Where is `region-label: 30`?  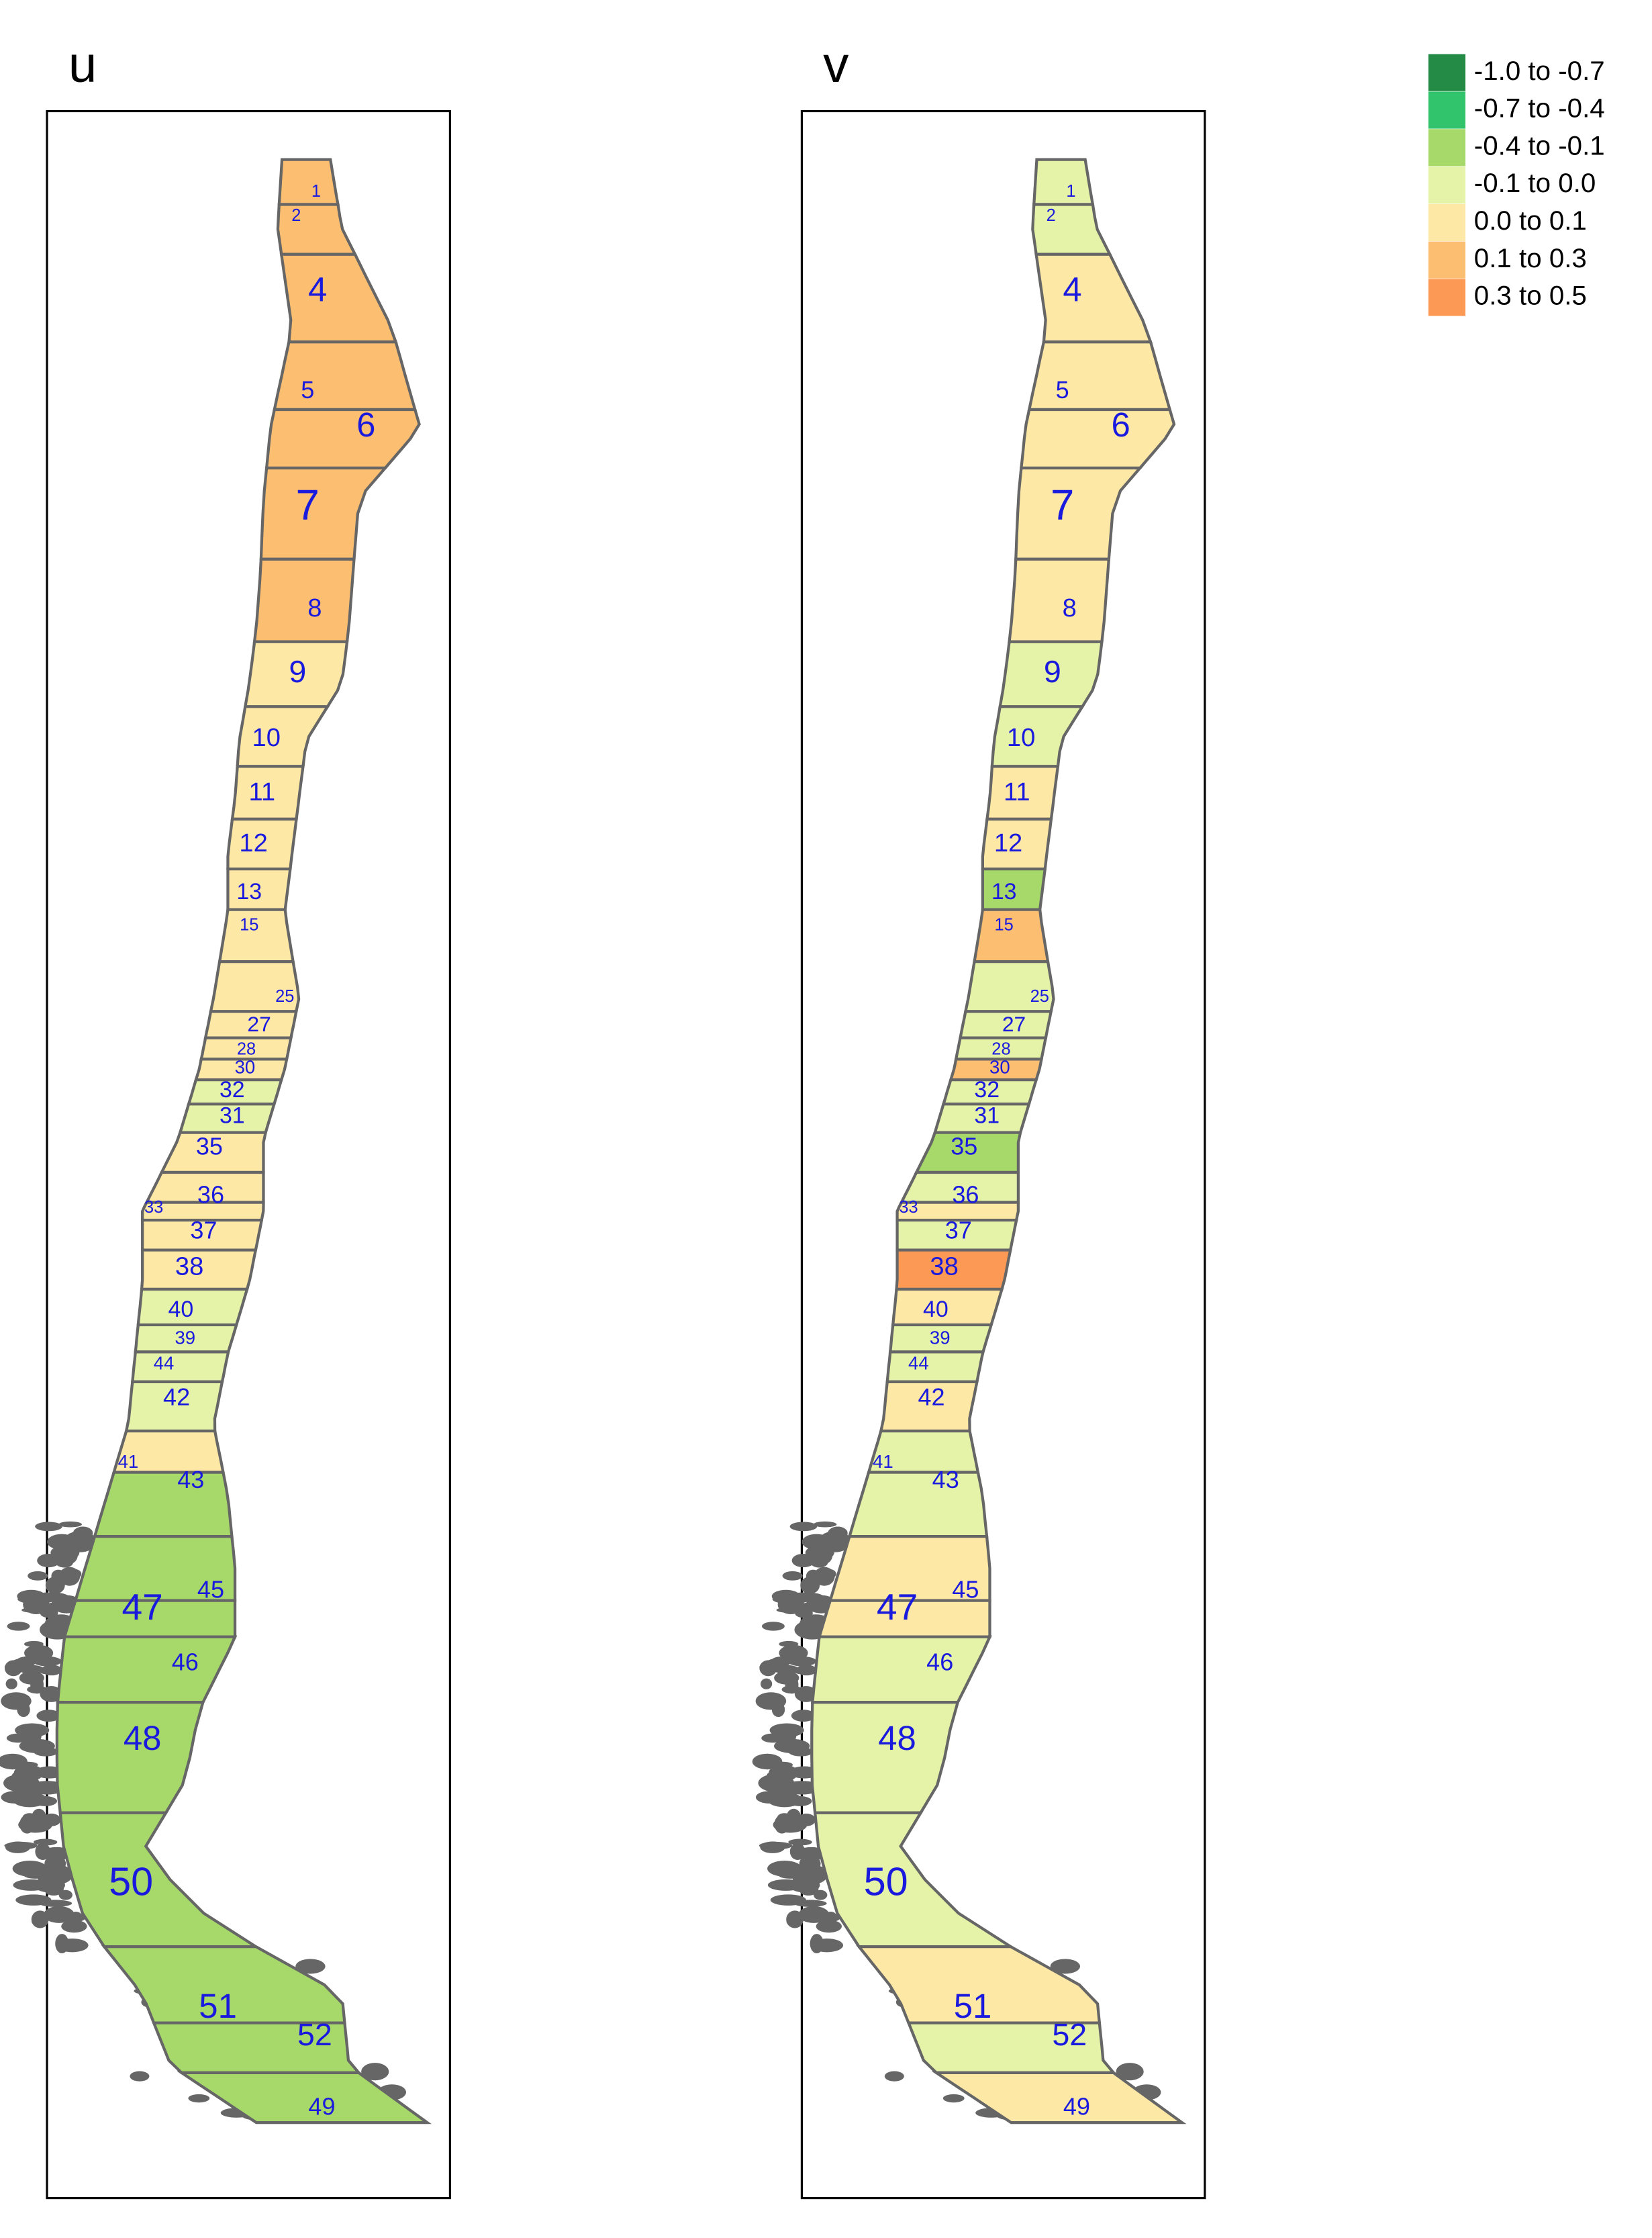
region-label: 30 is located at coordinates (245, 1066).